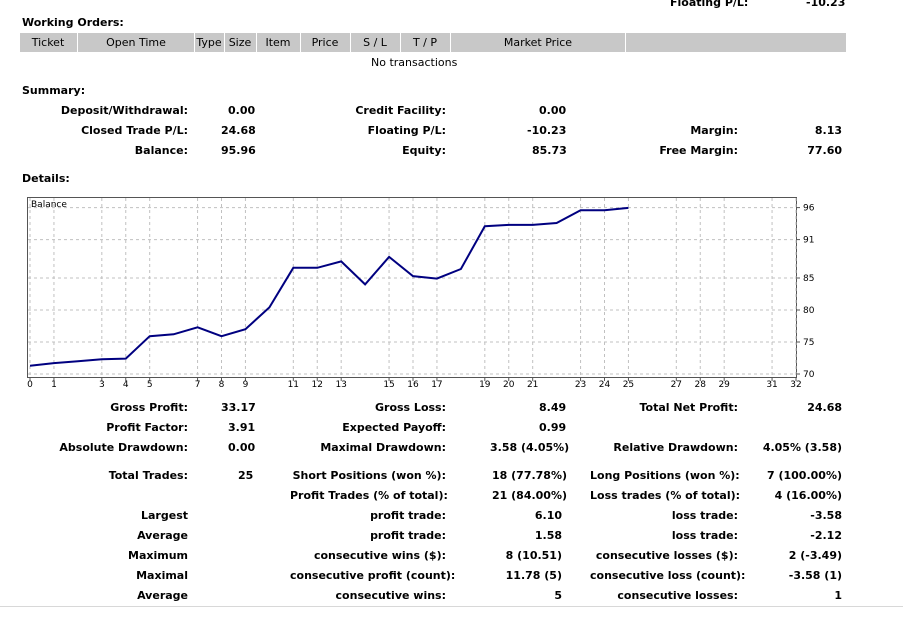 Image resolution: width=903 pixels, height=630 pixels. Describe the element at coordinates (238, 407) in the screenshot. I see `gross-profit-value: 33.17` at that location.